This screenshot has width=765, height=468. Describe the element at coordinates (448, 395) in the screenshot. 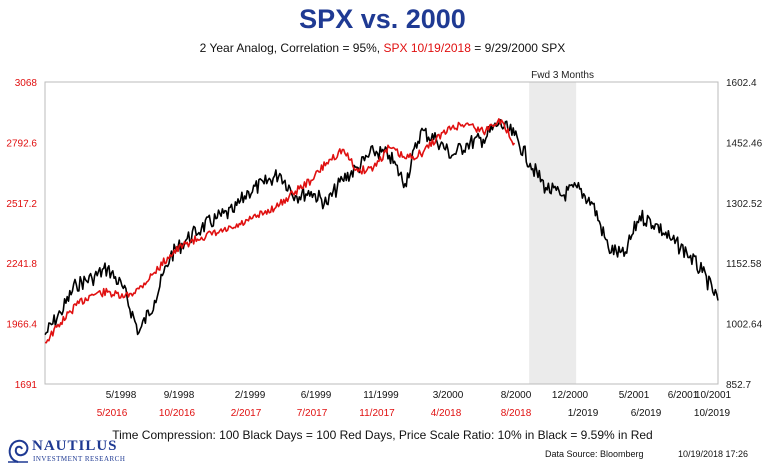

I see `x-tick-black: 3/2000` at that location.